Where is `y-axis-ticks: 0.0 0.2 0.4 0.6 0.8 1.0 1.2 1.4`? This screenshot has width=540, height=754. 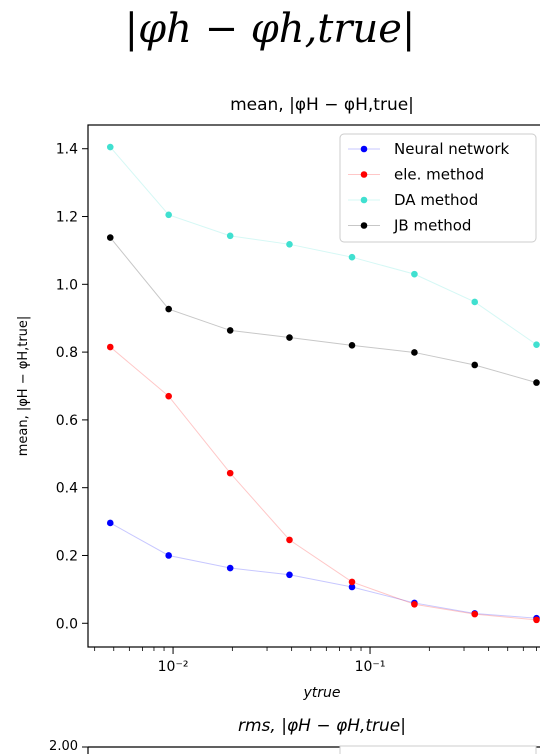 y-axis-ticks: 0.0 0.2 0.4 0.6 0.8 1.0 1.2 1.4 is located at coordinates (72, 387).